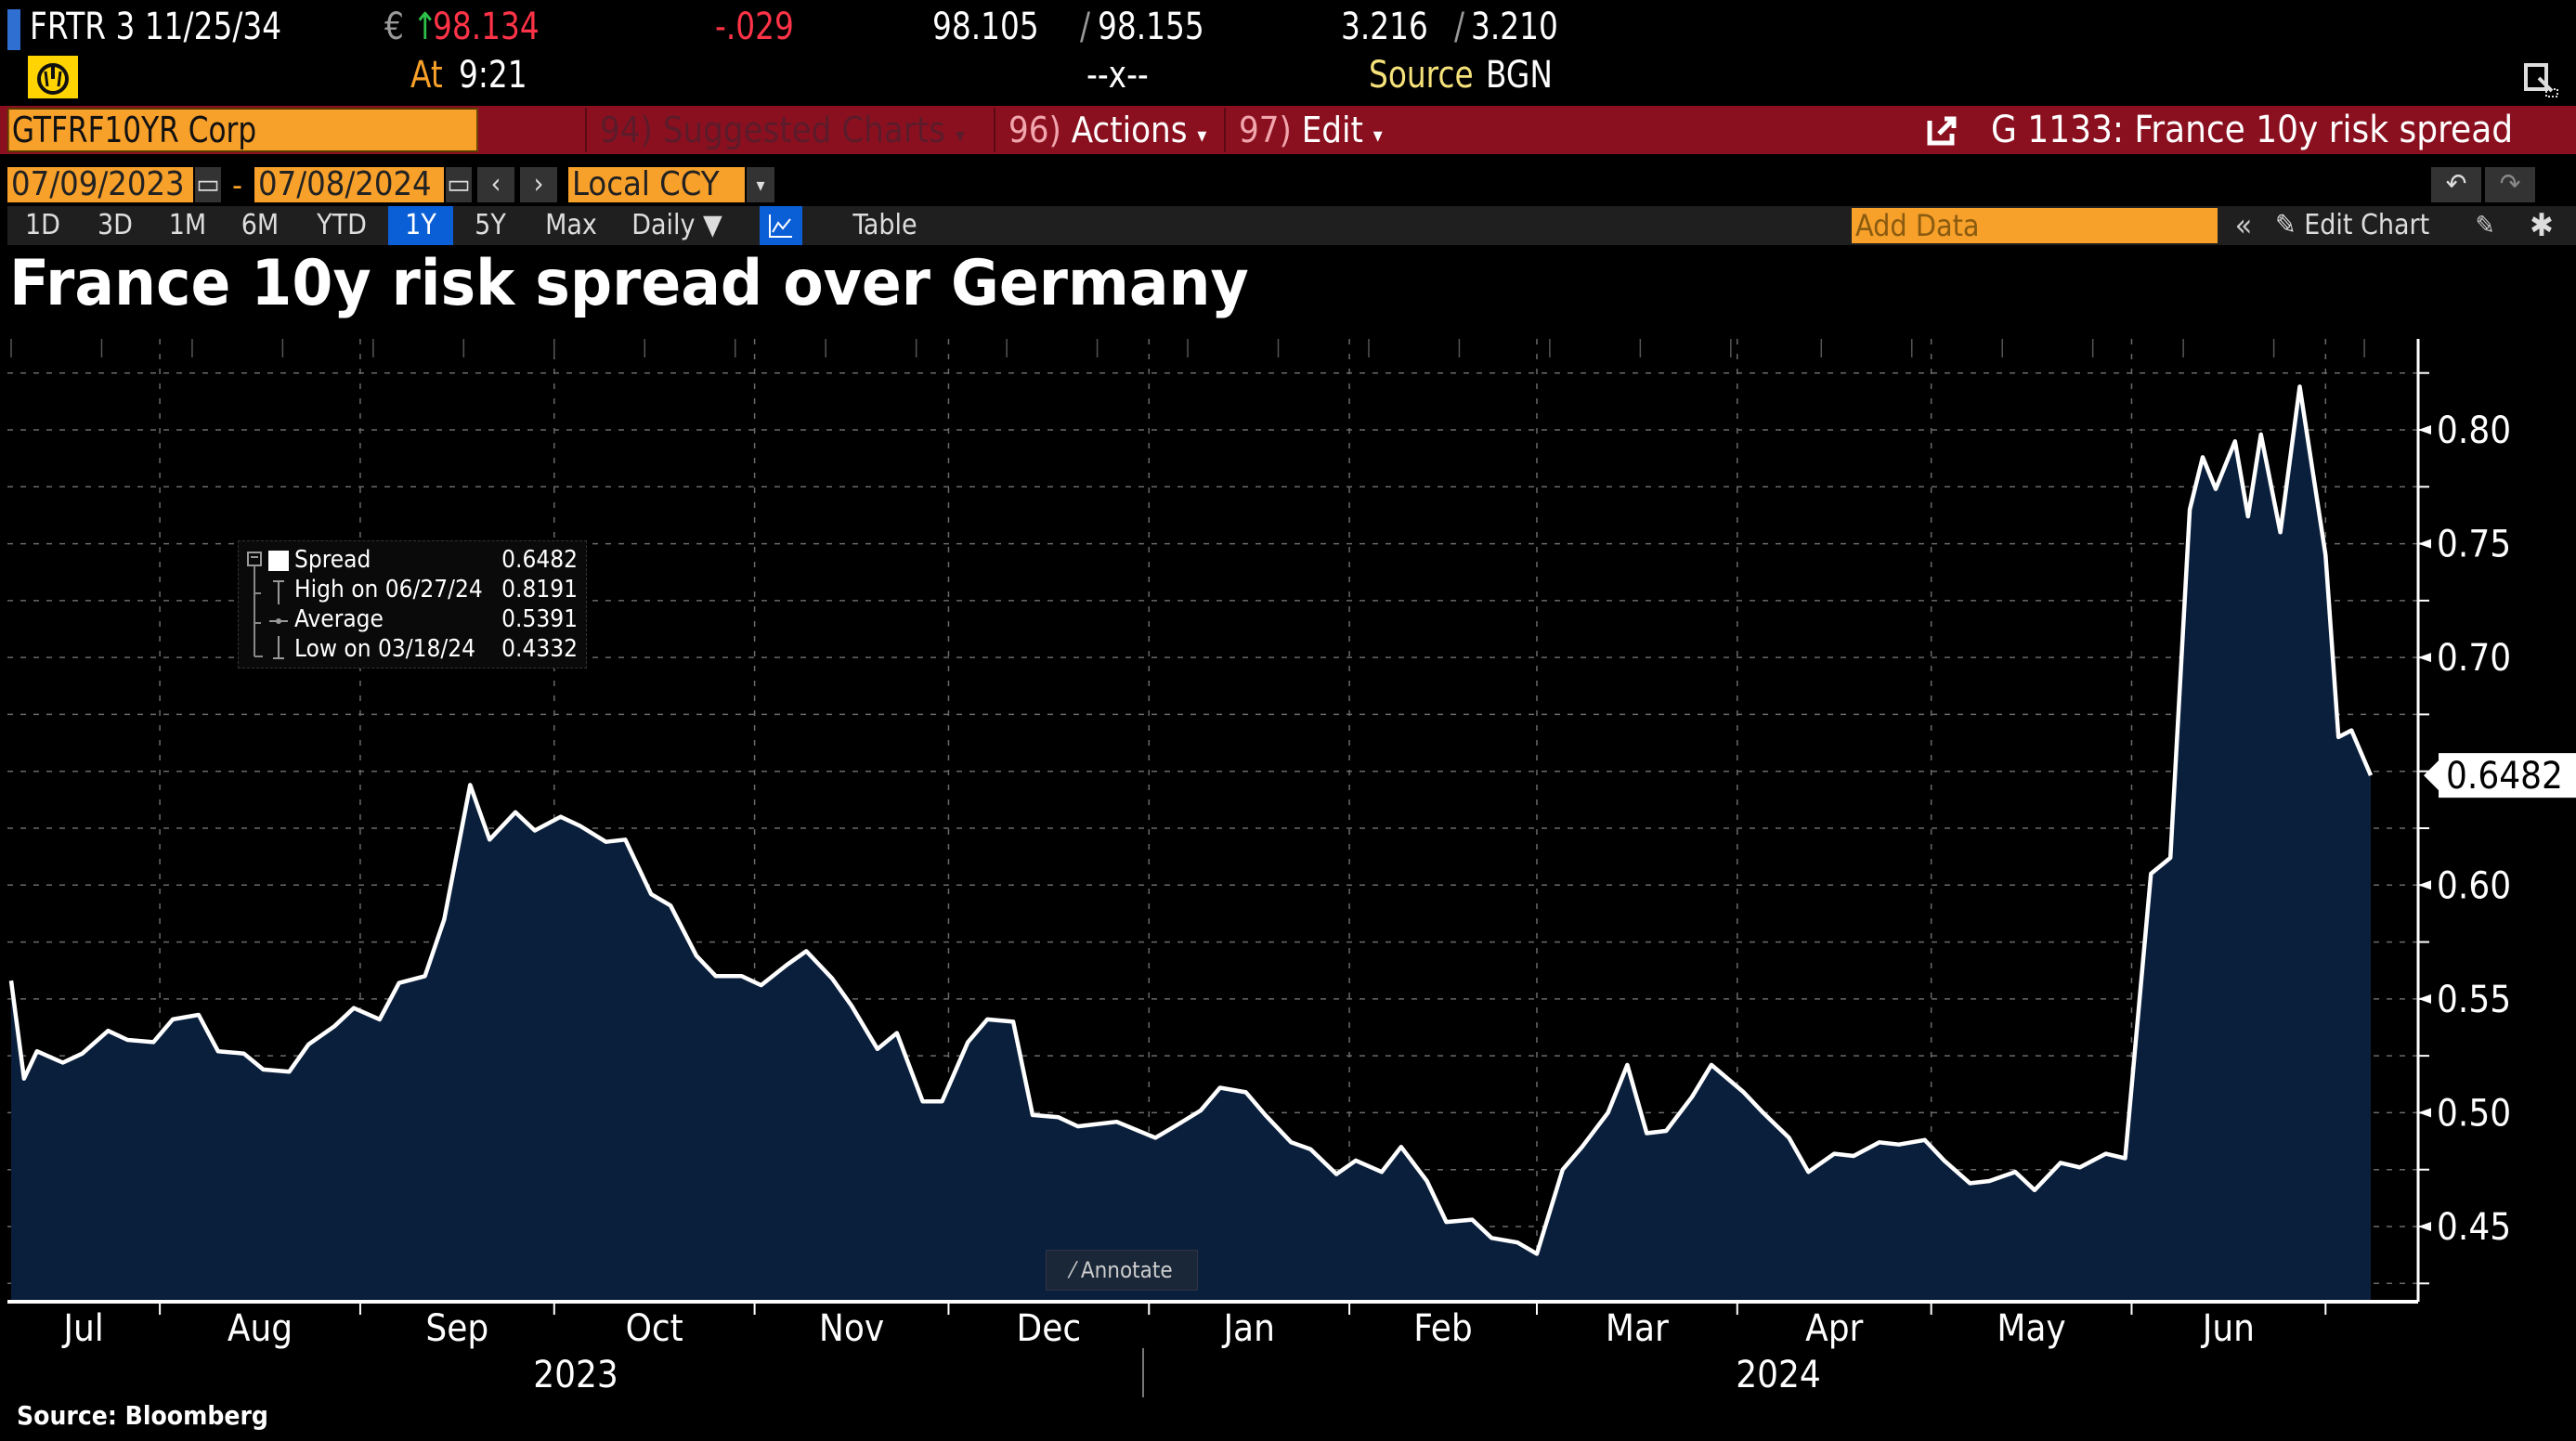  I want to click on tab-5y: 5Y, so click(491, 225).